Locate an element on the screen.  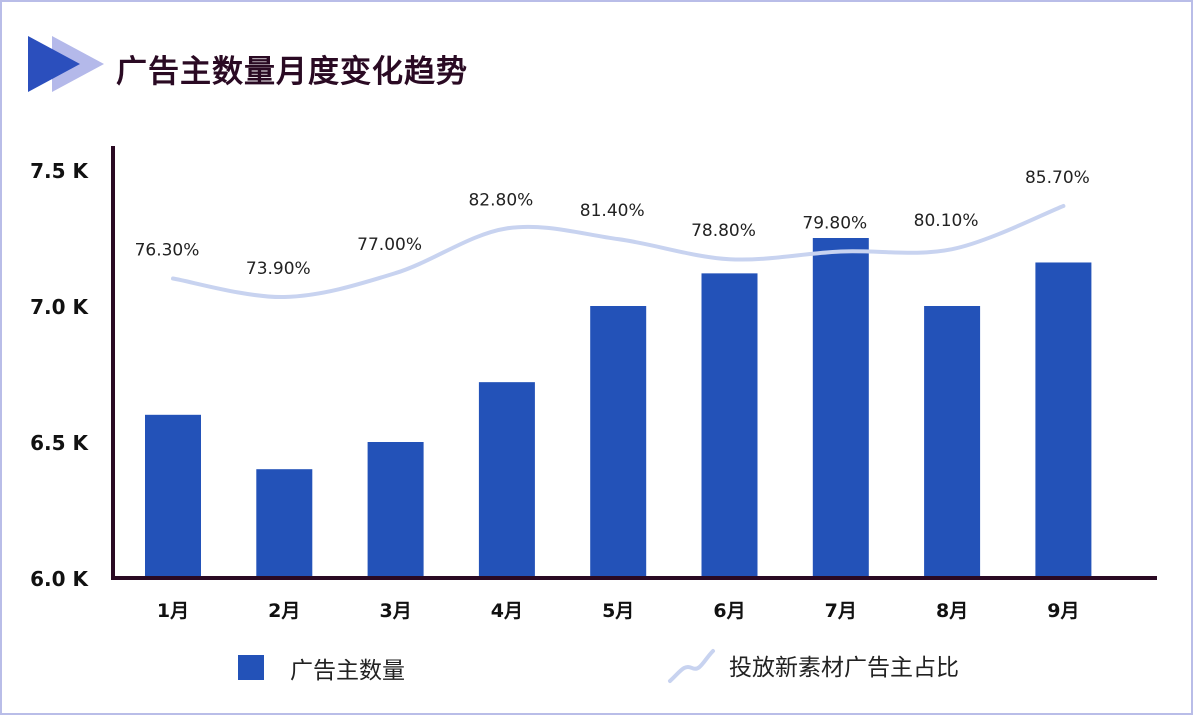
bar-7月 is located at coordinates (840, 408).